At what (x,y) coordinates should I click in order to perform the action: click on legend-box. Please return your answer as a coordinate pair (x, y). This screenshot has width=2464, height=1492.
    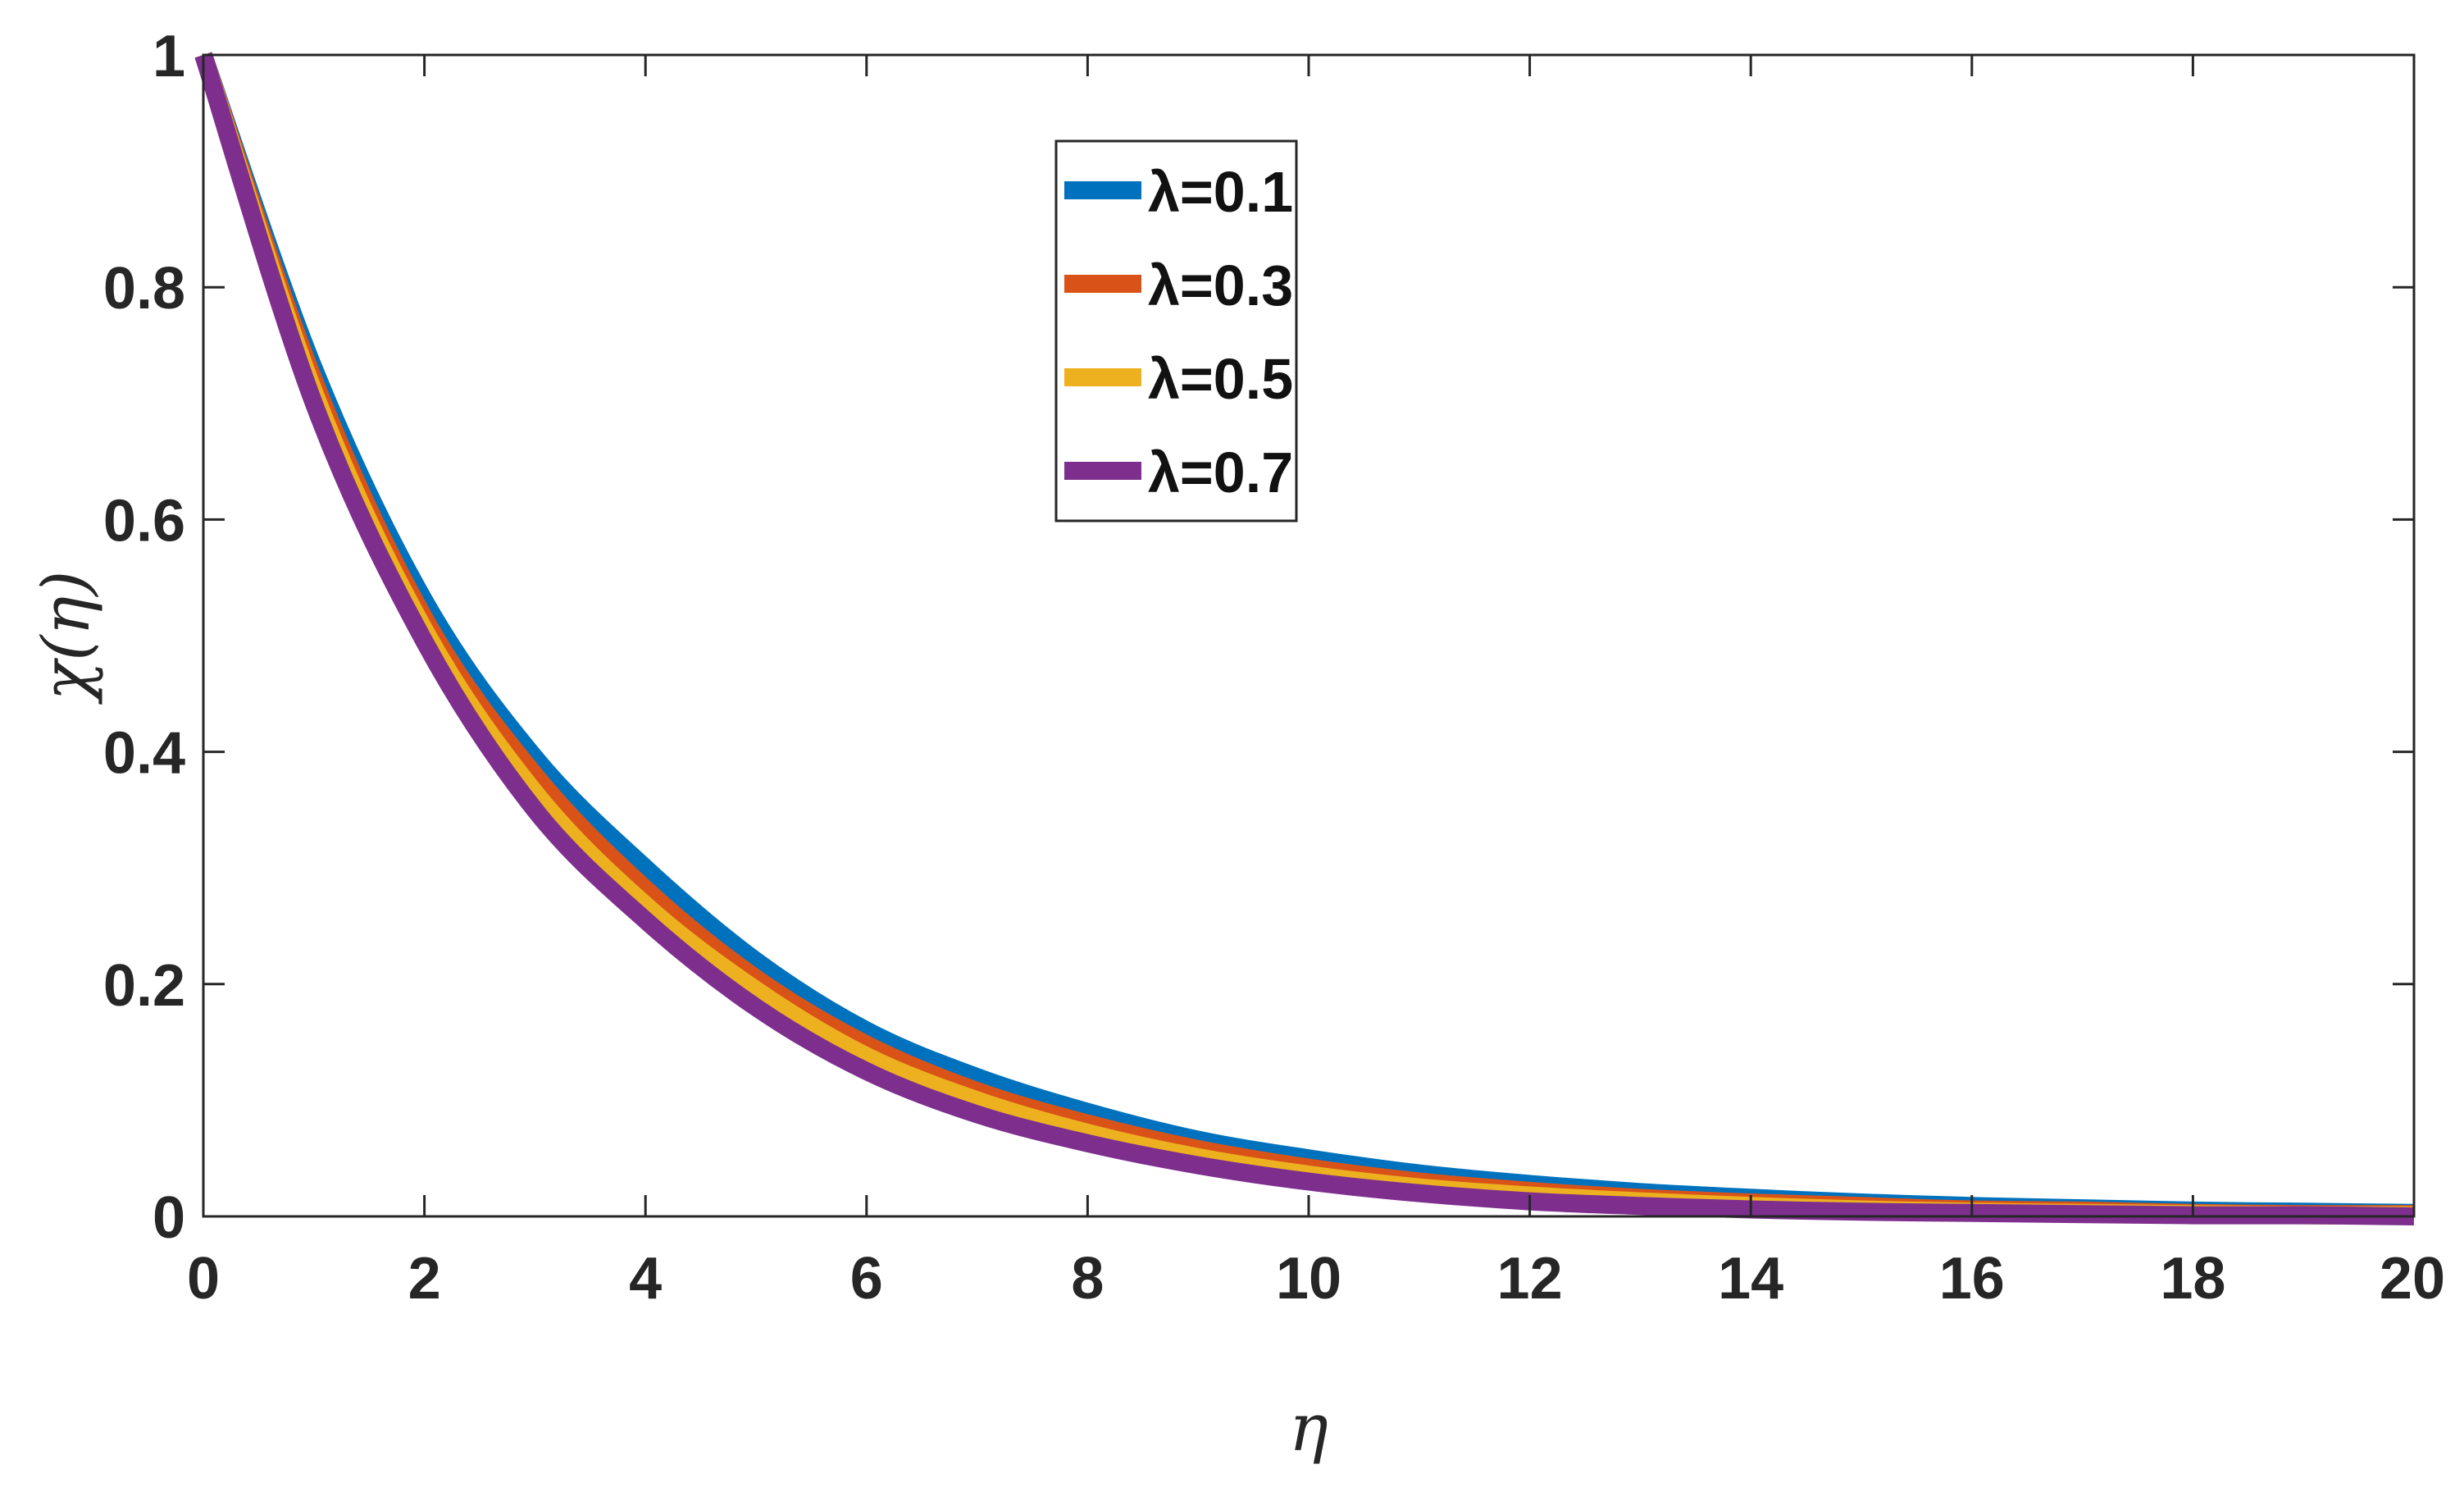
    Looking at the image, I should click on (1176, 331).